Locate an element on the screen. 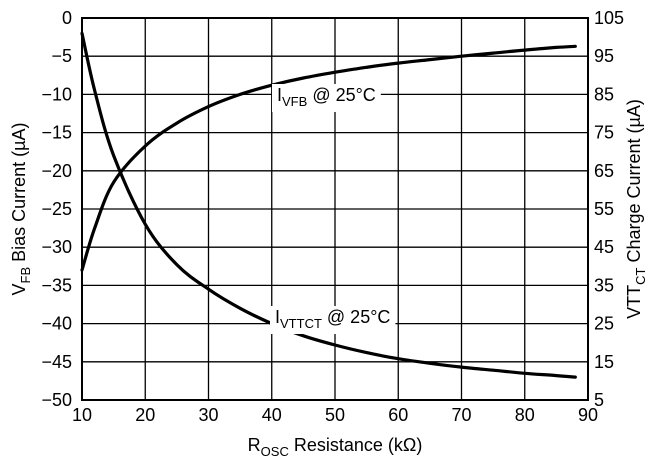 This screenshot has width=650, height=461. y-right-tick-label: 15 is located at coordinates (604, 362).